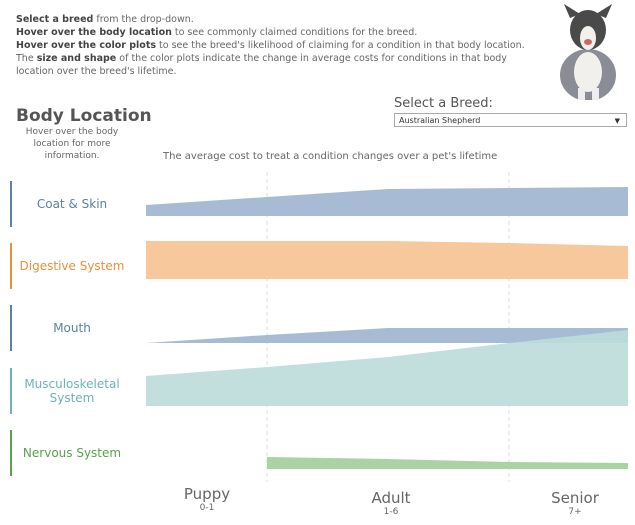 The width and height of the screenshot is (635, 525). What do you see at coordinates (71, 453) in the screenshot?
I see `body-location-nervous-system: Nervous System` at bounding box center [71, 453].